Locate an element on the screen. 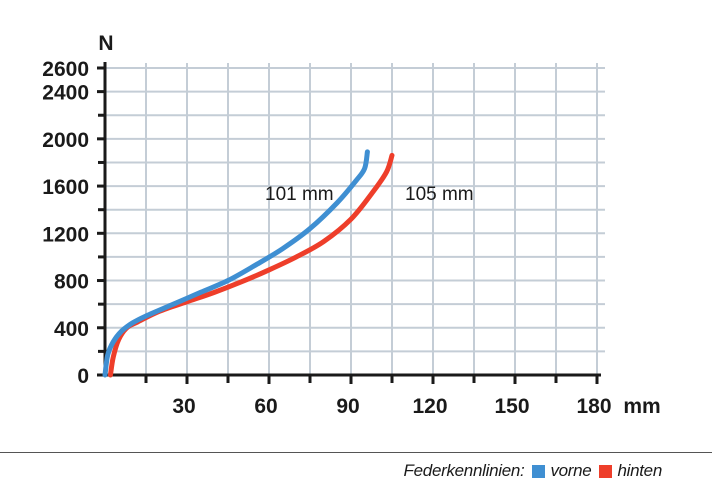 The height and width of the screenshot is (503, 712). caption-text: Federkennlinien: is located at coordinates (464, 470).